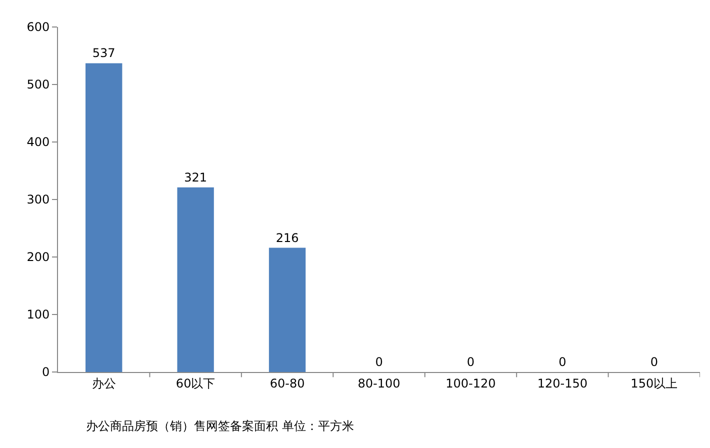  What do you see at coordinates (38, 257) in the screenshot?
I see `y-tick-label: 200` at bounding box center [38, 257].